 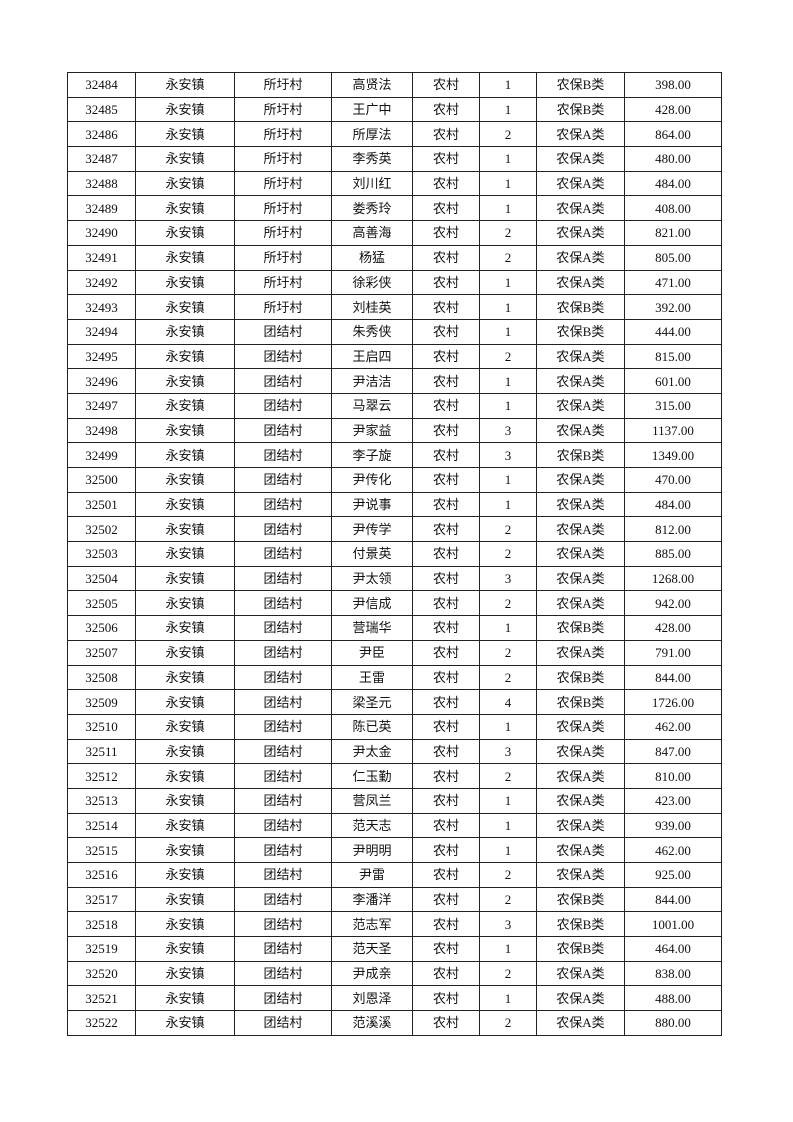 I want to click on cell-person-name: 所厚法, so click(x=372, y=134).